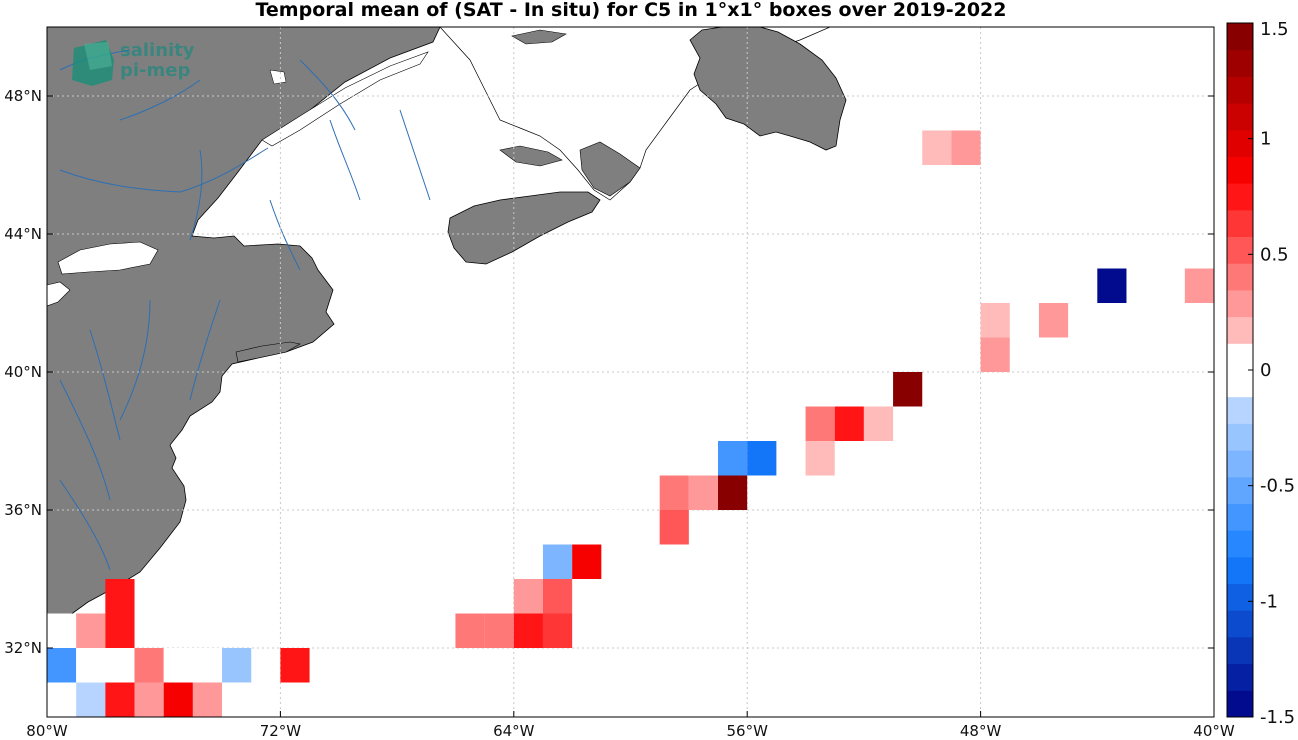 This screenshot has height=740, width=1298. Describe the element at coordinates (23, 234) in the screenshot. I see `y-tick-label: 44°N` at that location.